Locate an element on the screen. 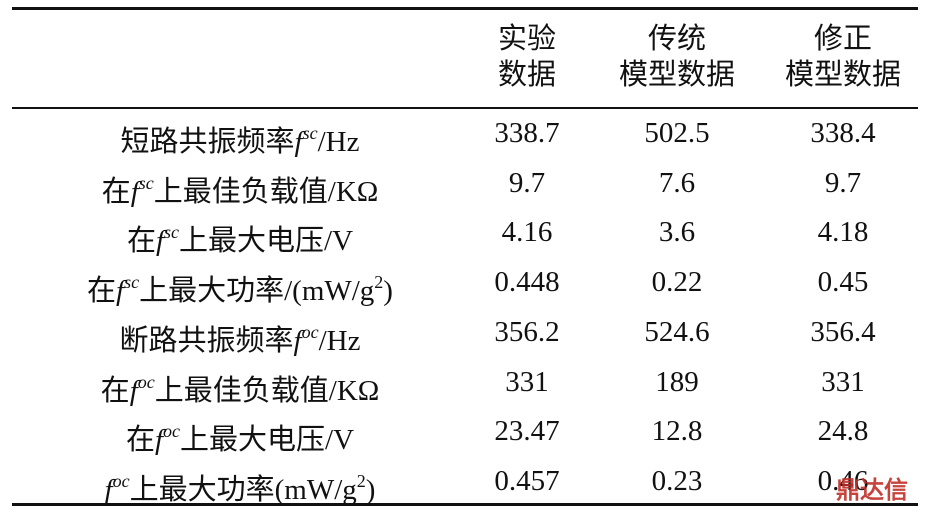 This screenshot has height=512, width=928. header-cell: 实验 is located at coordinates (527, 39).